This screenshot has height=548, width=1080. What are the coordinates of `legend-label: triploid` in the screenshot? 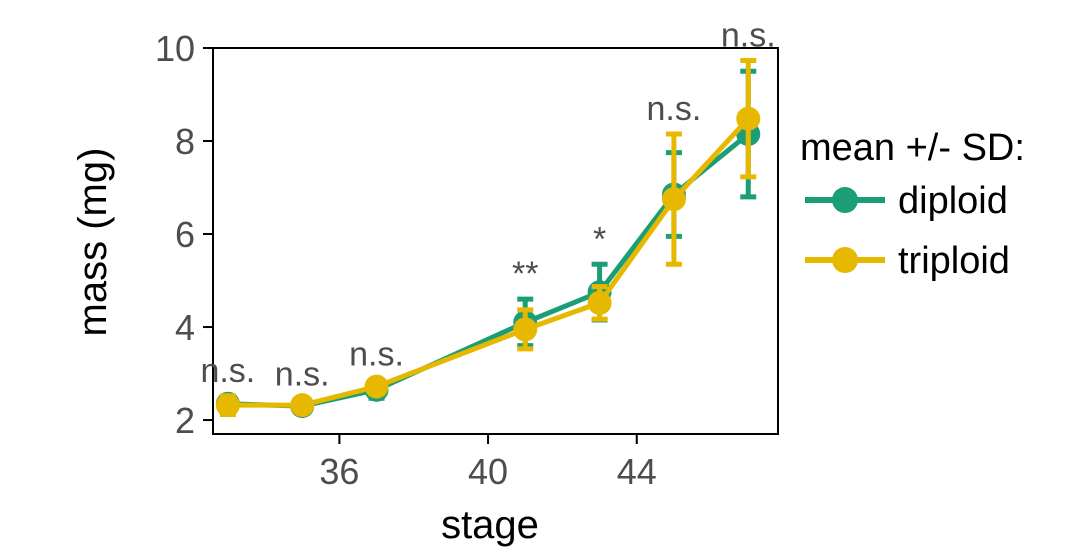 It's located at (954, 261).